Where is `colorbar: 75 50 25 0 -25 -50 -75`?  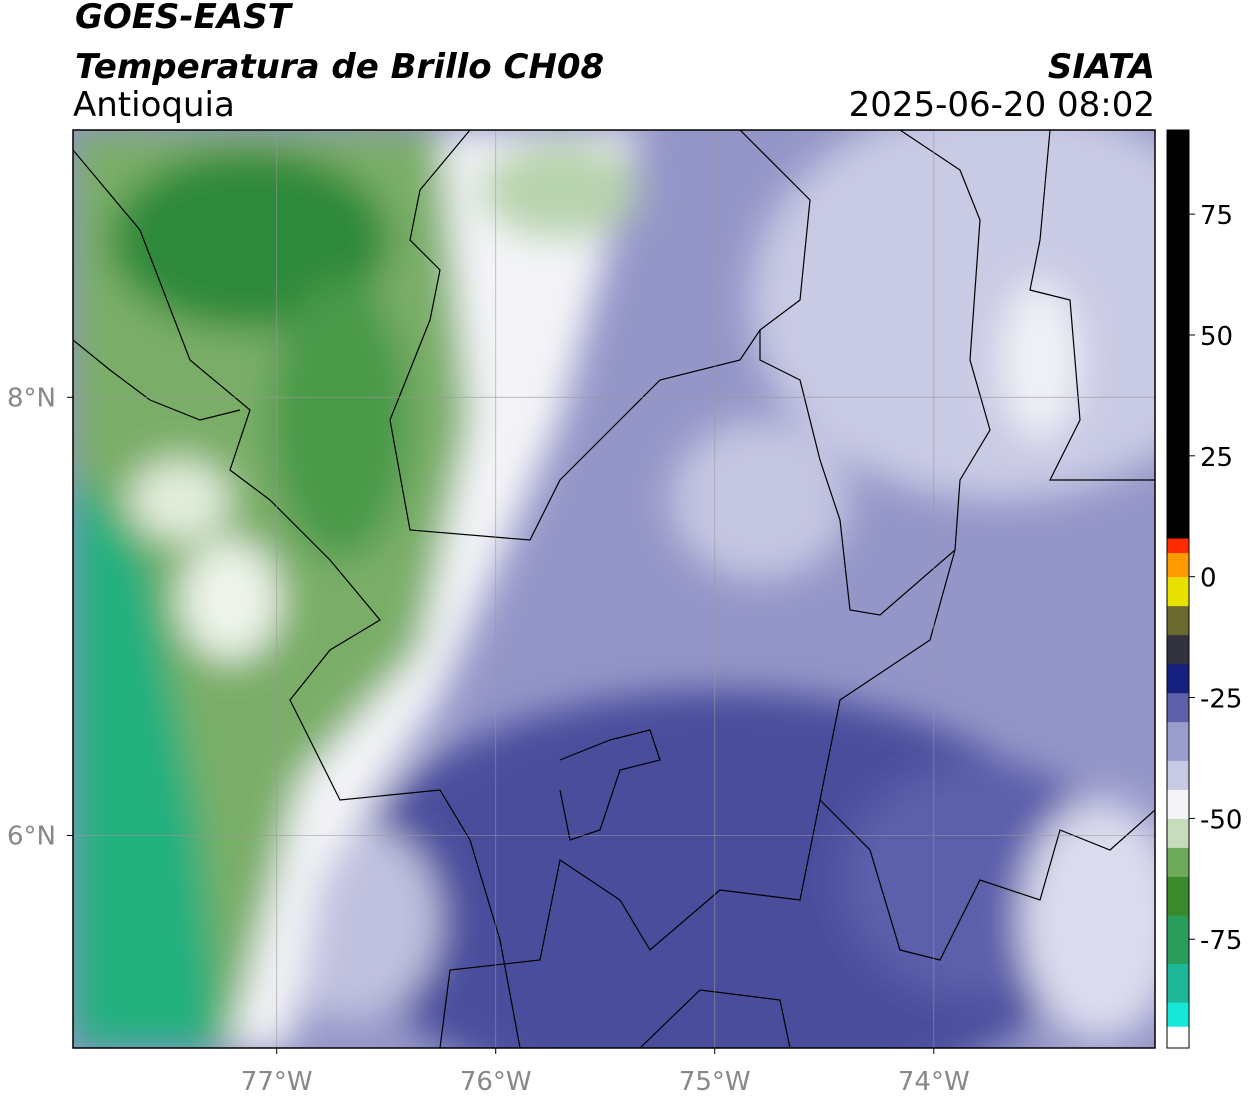 colorbar: 75 50 25 0 -25 -50 -75 is located at coordinates (1204, 589).